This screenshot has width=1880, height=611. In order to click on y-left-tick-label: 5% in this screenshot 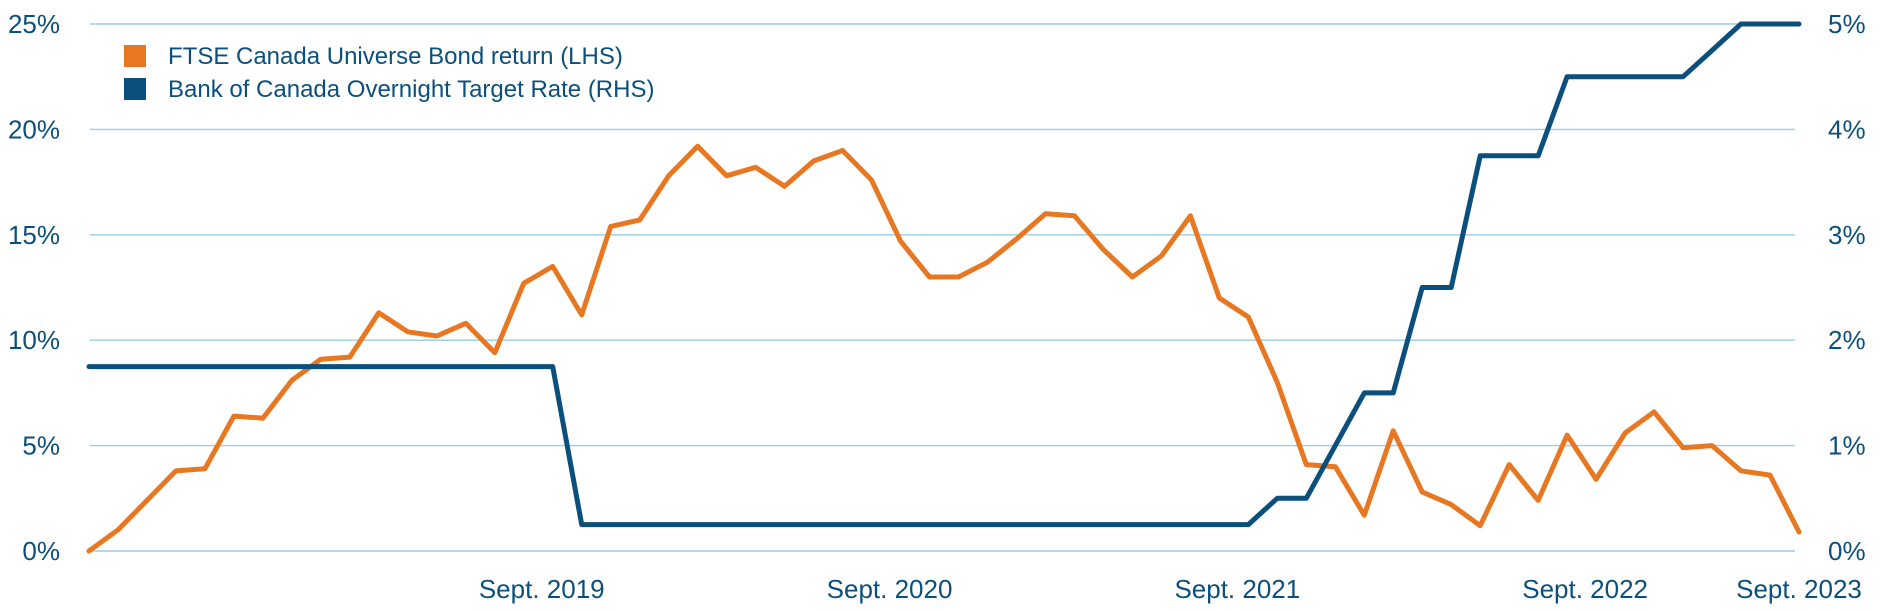, I will do `click(41, 446)`.